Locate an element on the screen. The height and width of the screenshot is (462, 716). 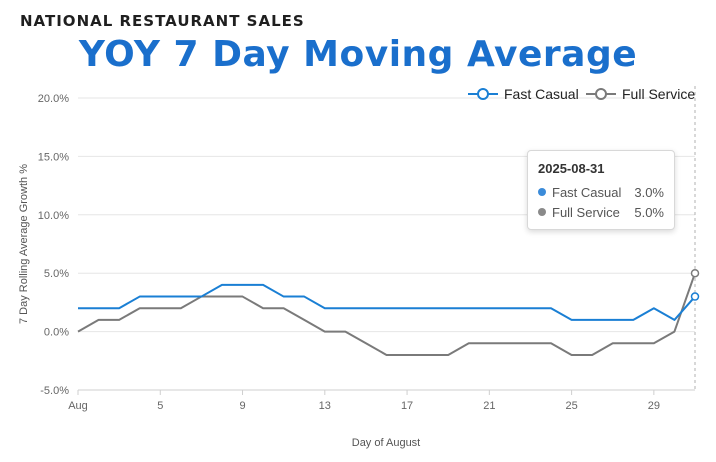
chart-supertitle: NATIONAL RESTAURANT SALES is located at coordinates (162, 21).